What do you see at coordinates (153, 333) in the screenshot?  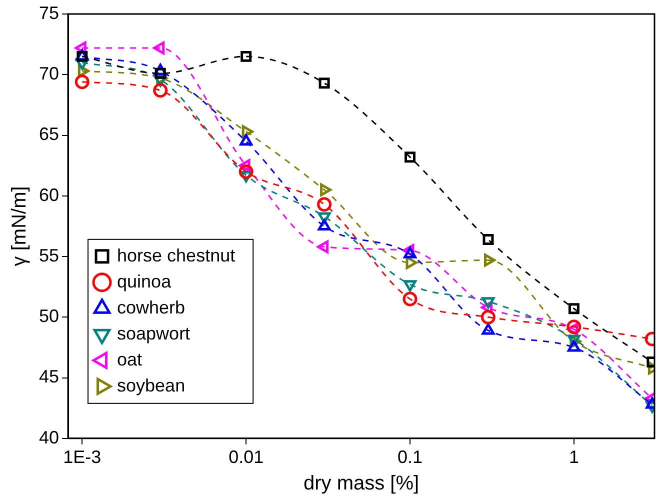 I see `legend-label: soapwort` at bounding box center [153, 333].